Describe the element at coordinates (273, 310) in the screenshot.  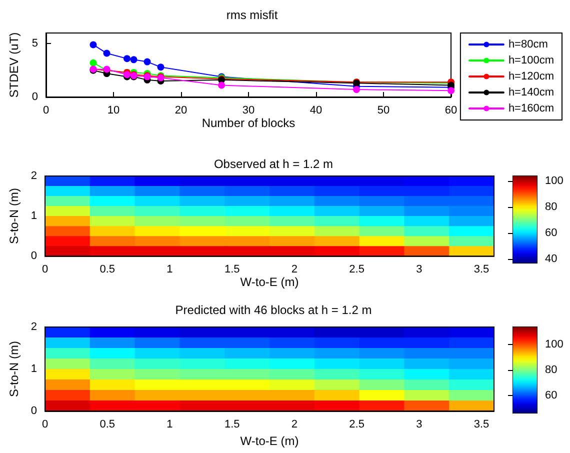
I see `chart-title: Predicted with 46 blocks at h = 1.2 m` at that location.